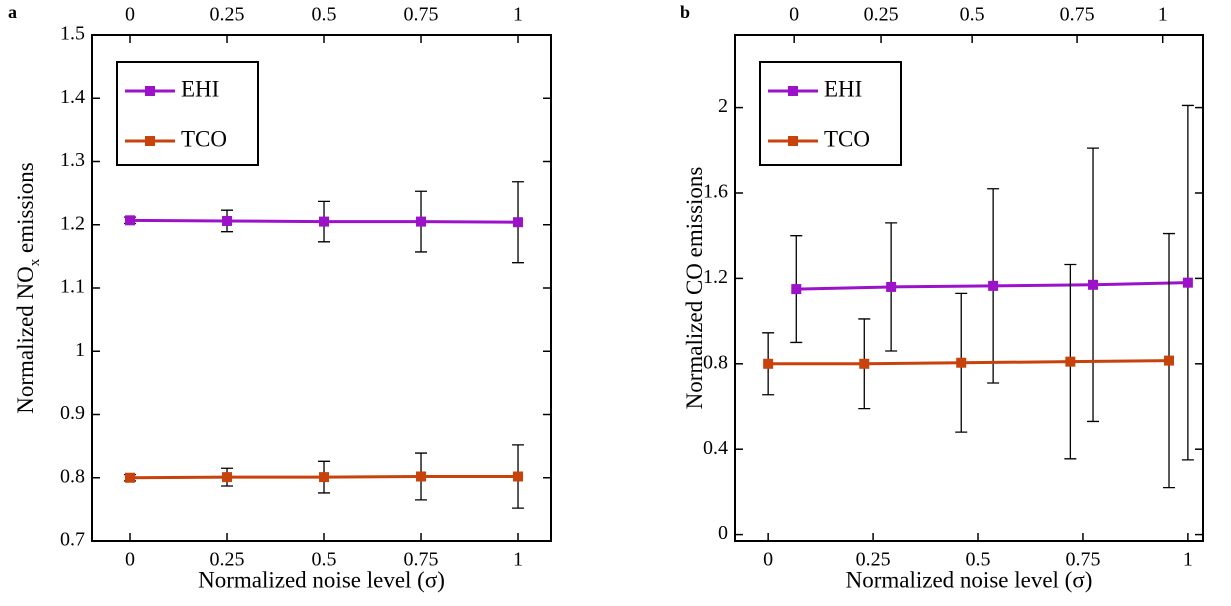 The width and height of the screenshot is (1231, 606). Describe the element at coordinates (723, 533) in the screenshot. I see `y-tick-label: 0` at that location.